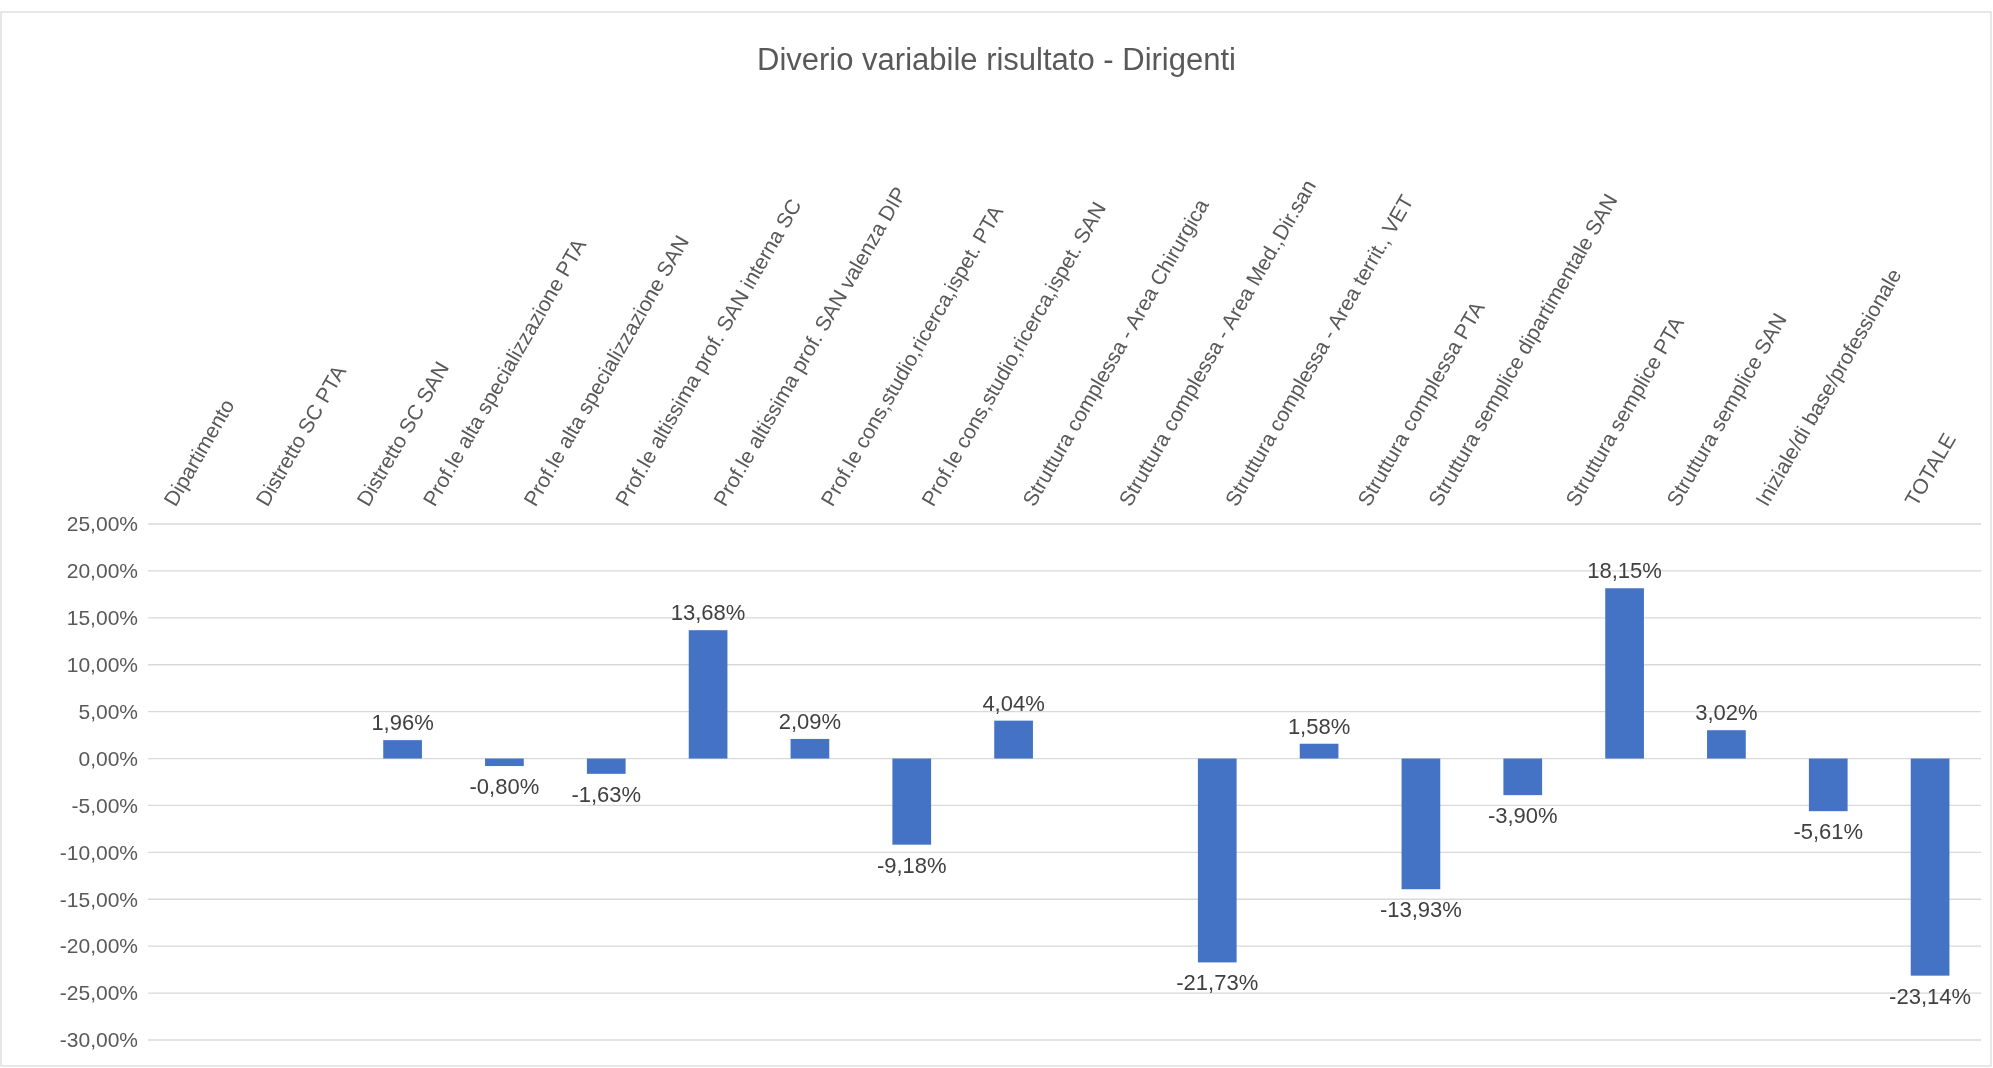  What do you see at coordinates (98, 852) in the screenshot?
I see `y-tick-label: -10,00%` at bounding box center [98, 852].